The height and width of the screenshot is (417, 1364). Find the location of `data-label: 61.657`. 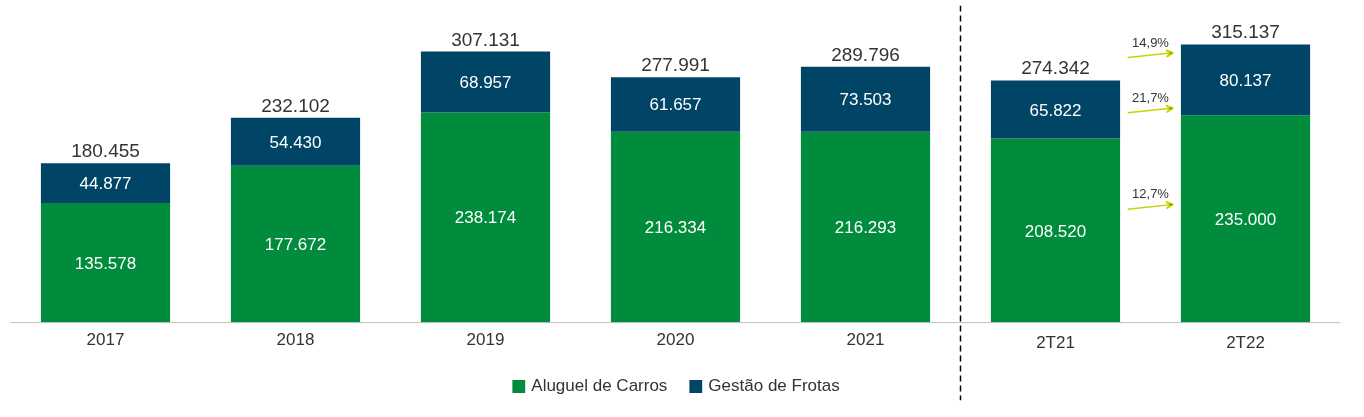

data-label: 61.657 is located at coordinates (675, 105).